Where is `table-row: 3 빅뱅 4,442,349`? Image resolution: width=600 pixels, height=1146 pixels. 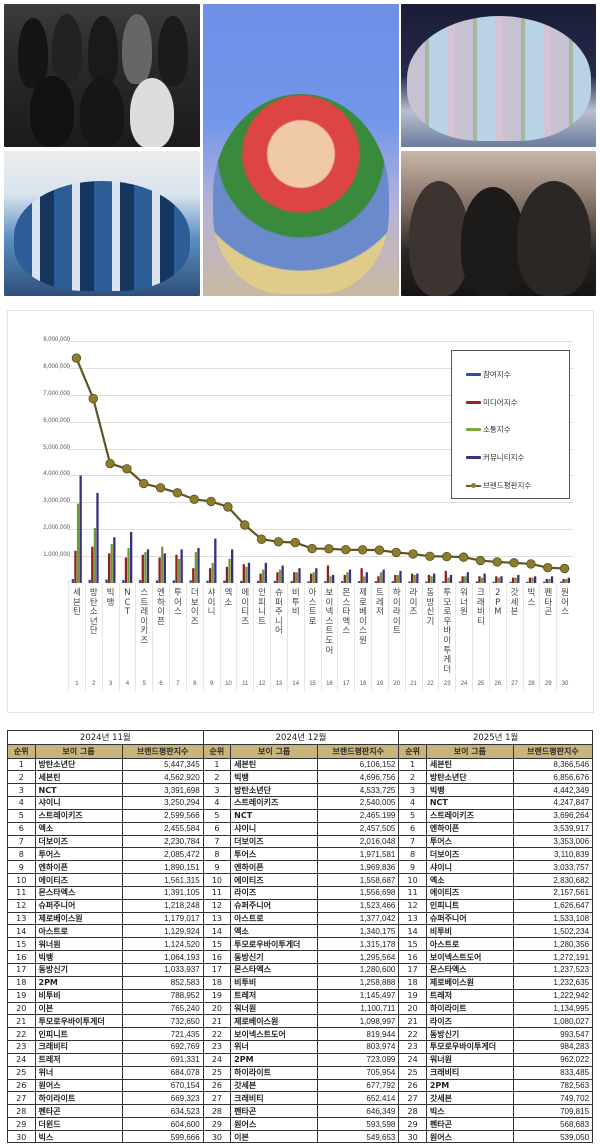 table-row: 3 빅뱅 4,442,349 is located at coordinates (496, 790).